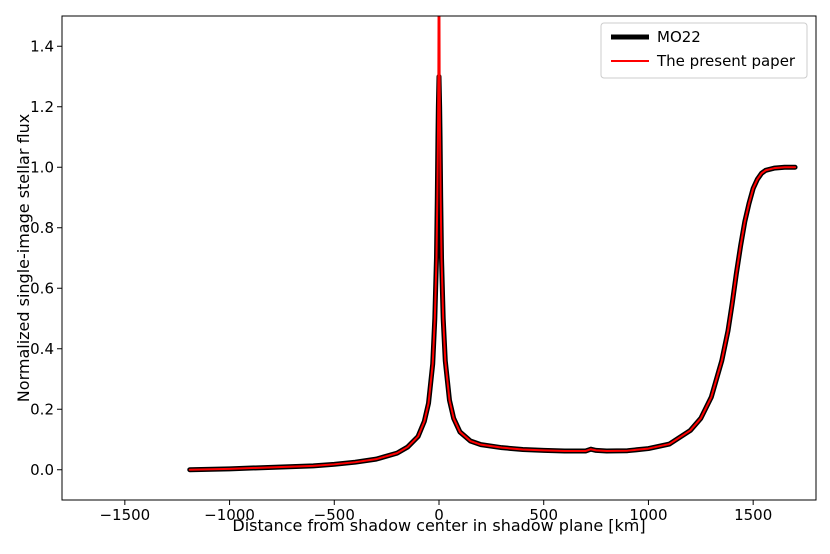 This screenshot has height=554, width=830. I want to click on legend-label-present-paper: The present paper, so click(726, 61).